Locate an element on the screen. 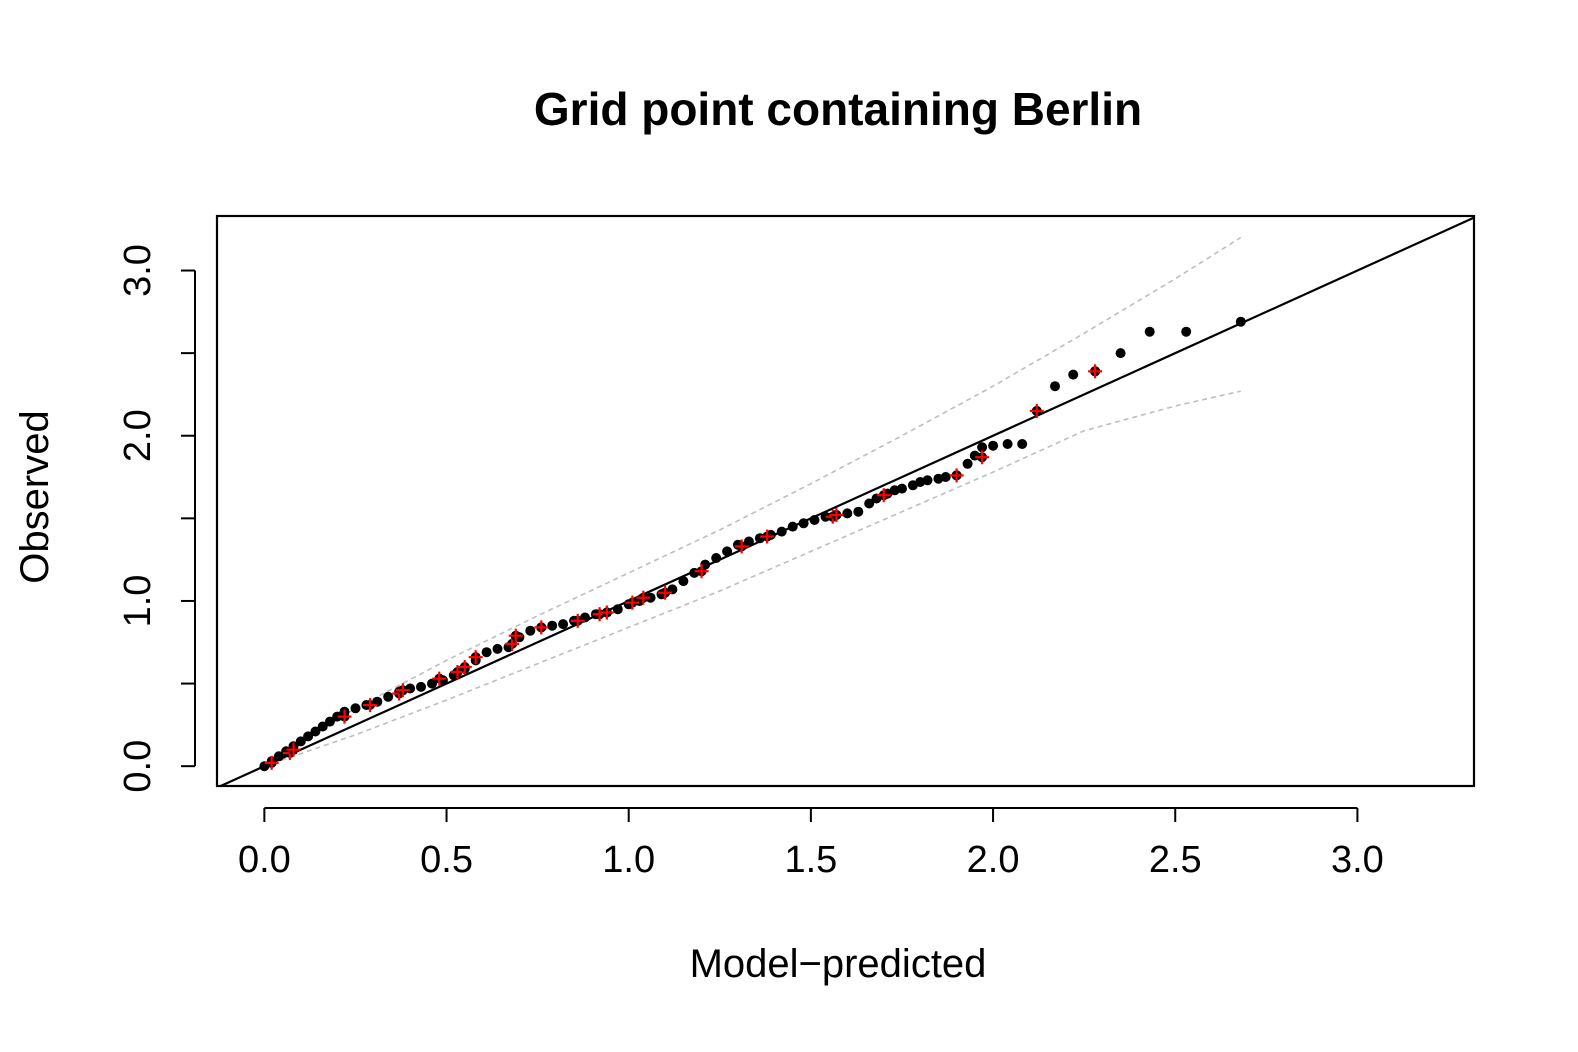 The height and width of the screenshot is (1052, 1578). x-axis-label: Model−predicted is located at coordinates (838, 964).